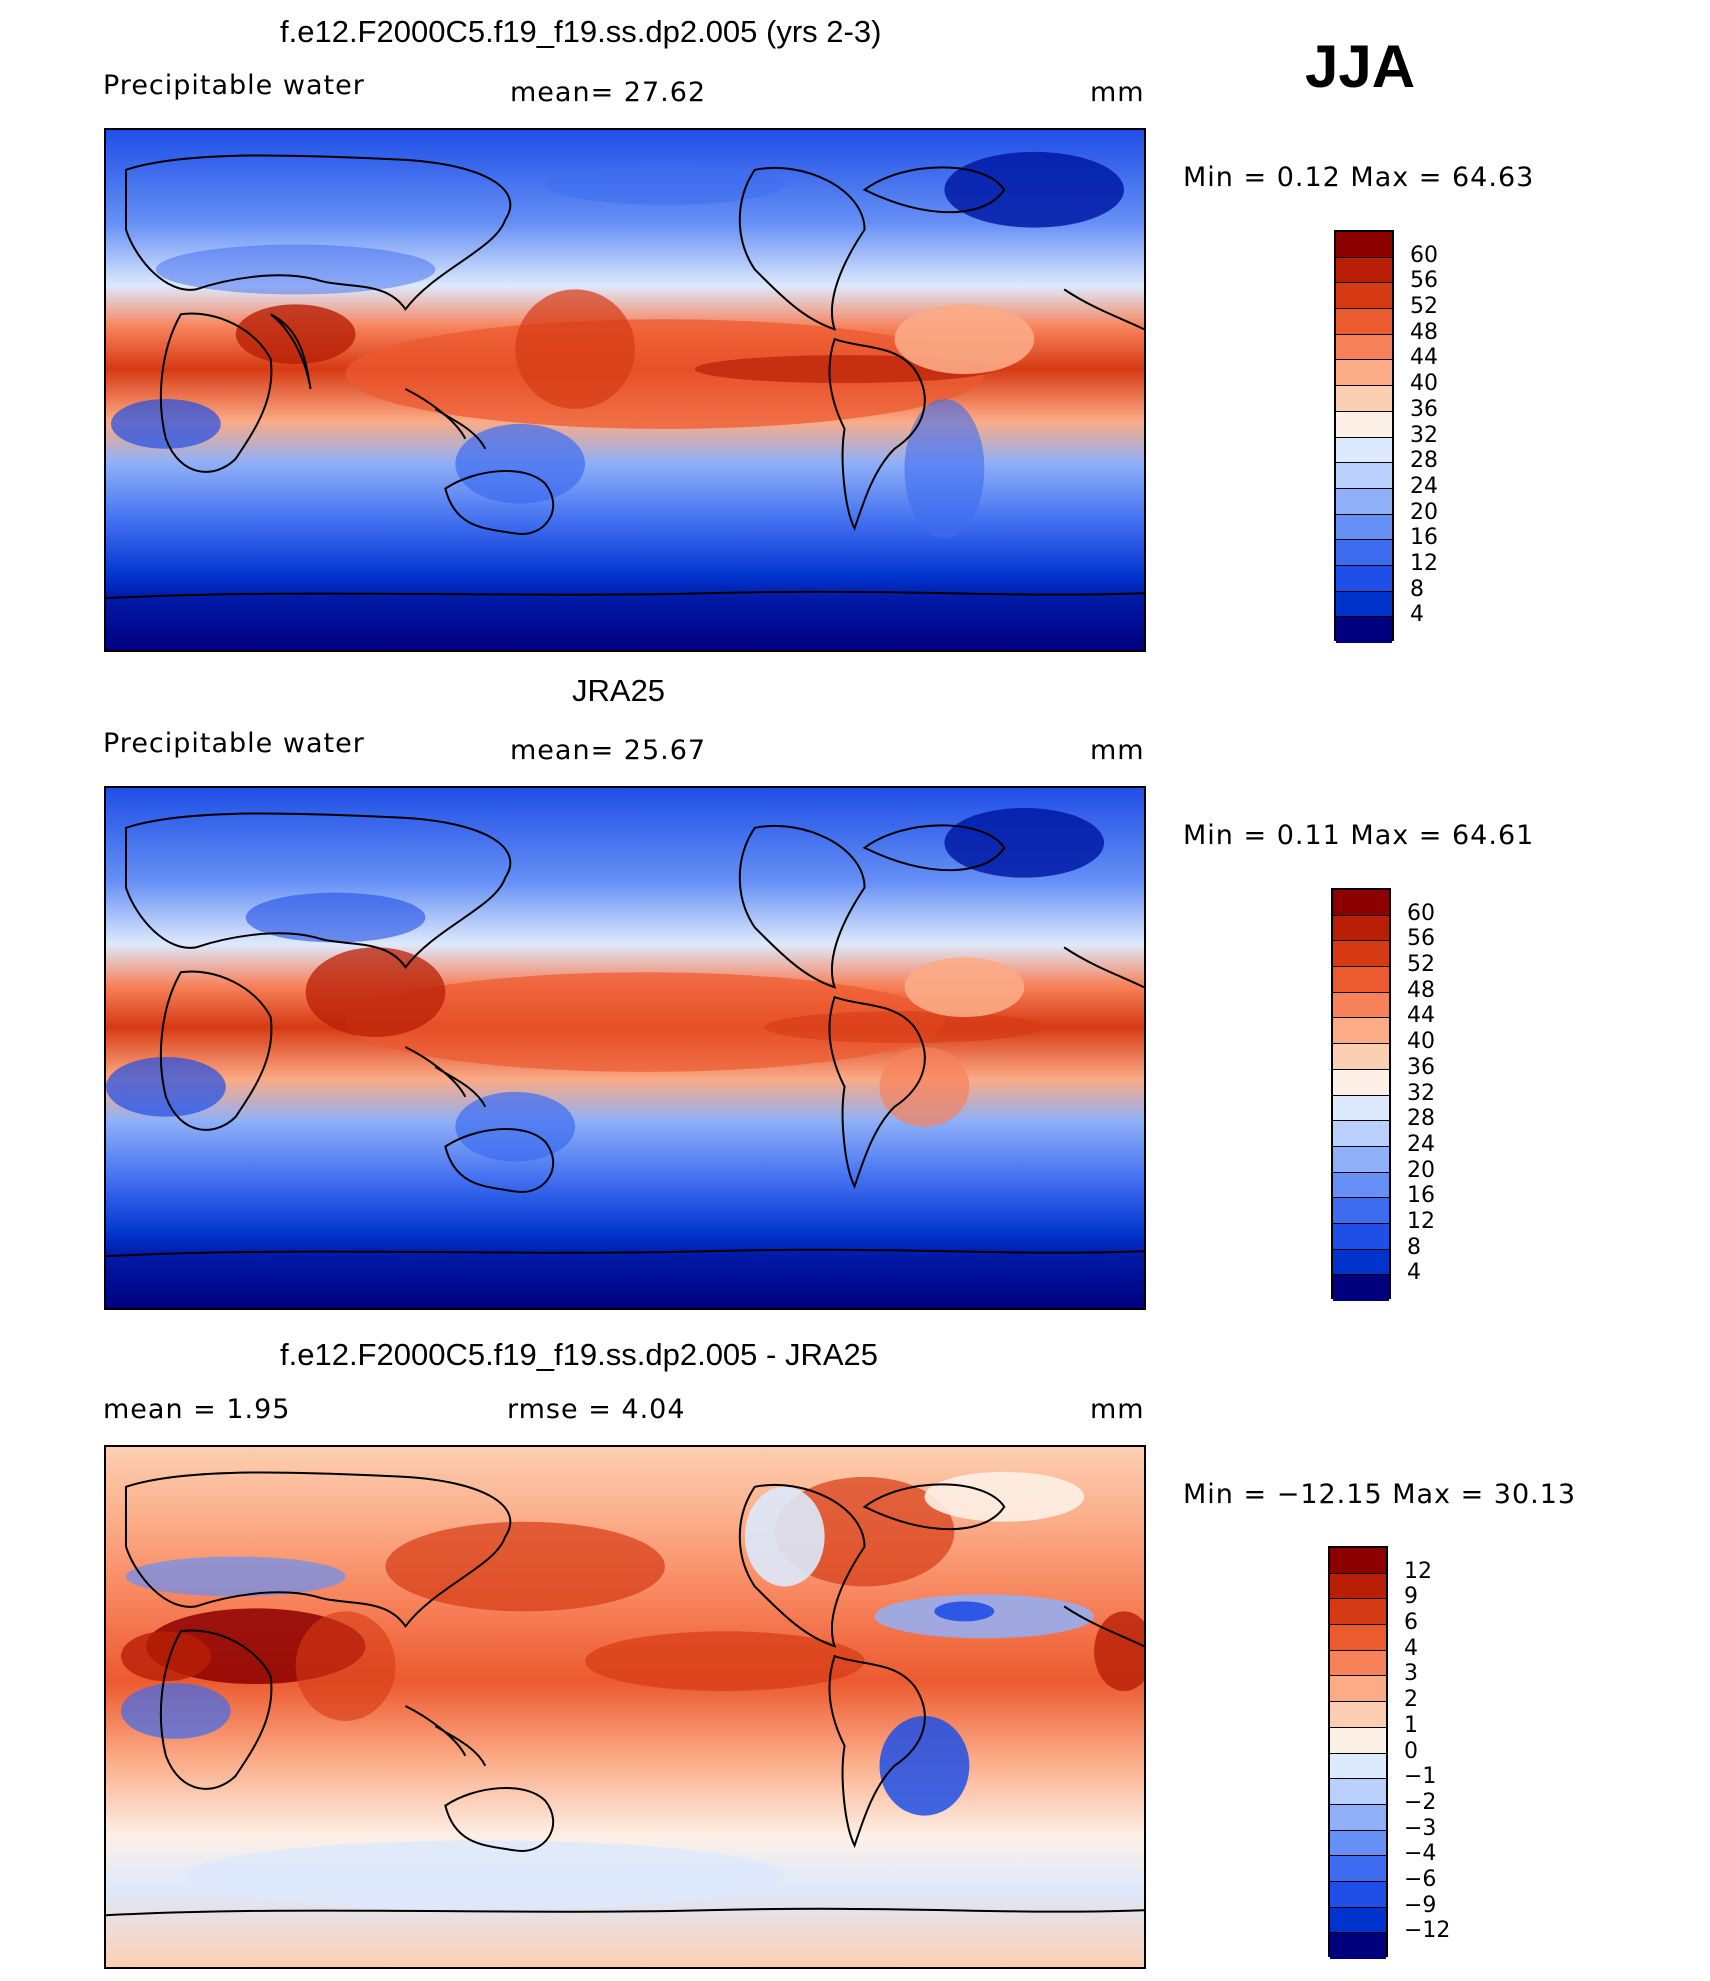 The width and height of the screenshot is (1710, 1981). What do you see at coordinates (1411, 1674) in the screenshot?
I see `colorbar-tick-label: 3` at bounding box center [1411, 1674].